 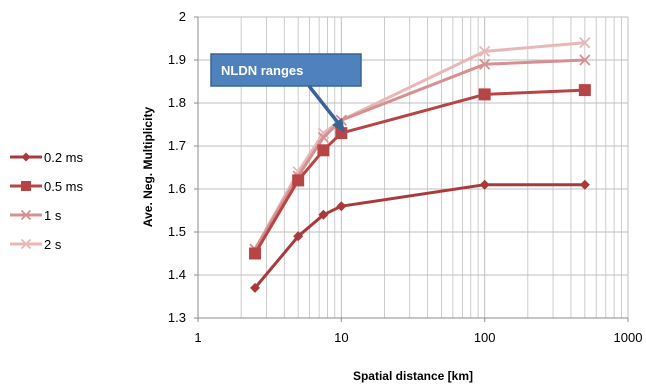 I want to click on y-tick-label: 1.3, so click(x=177, y=317).